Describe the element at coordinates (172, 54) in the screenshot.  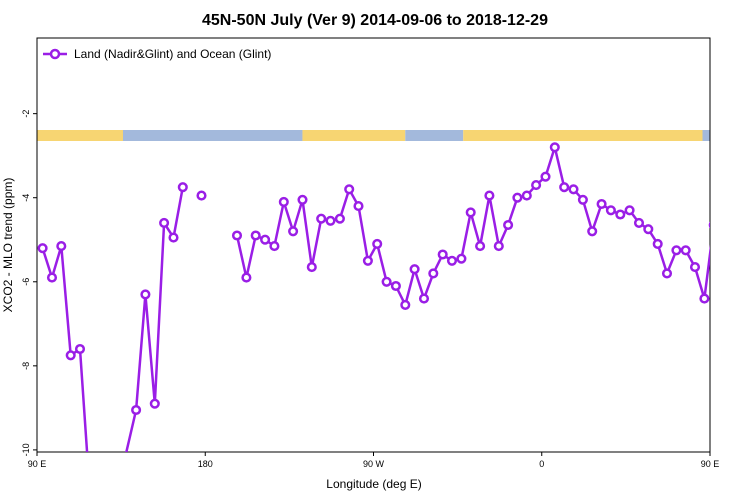
I see `legend-label: Land (Nadir&Glint) and Ocean (Glint)` at that location.